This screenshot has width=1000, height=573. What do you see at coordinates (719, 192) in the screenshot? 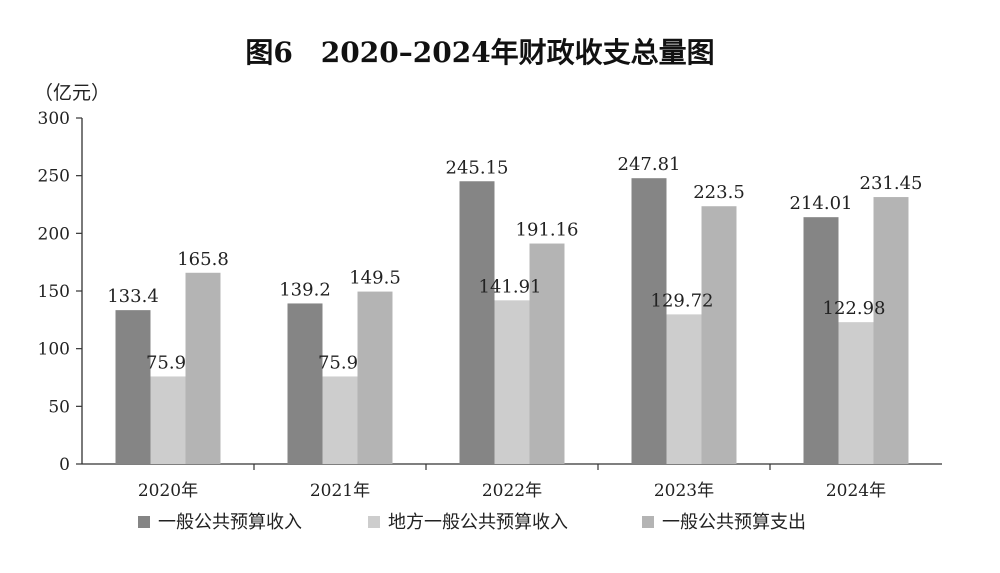
I see `data-label: 223.5` at bounding box center [719, 192].